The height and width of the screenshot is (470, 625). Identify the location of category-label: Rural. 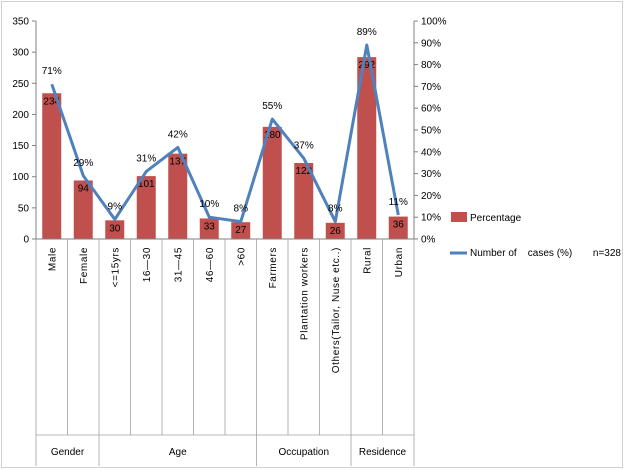
(367, 260).